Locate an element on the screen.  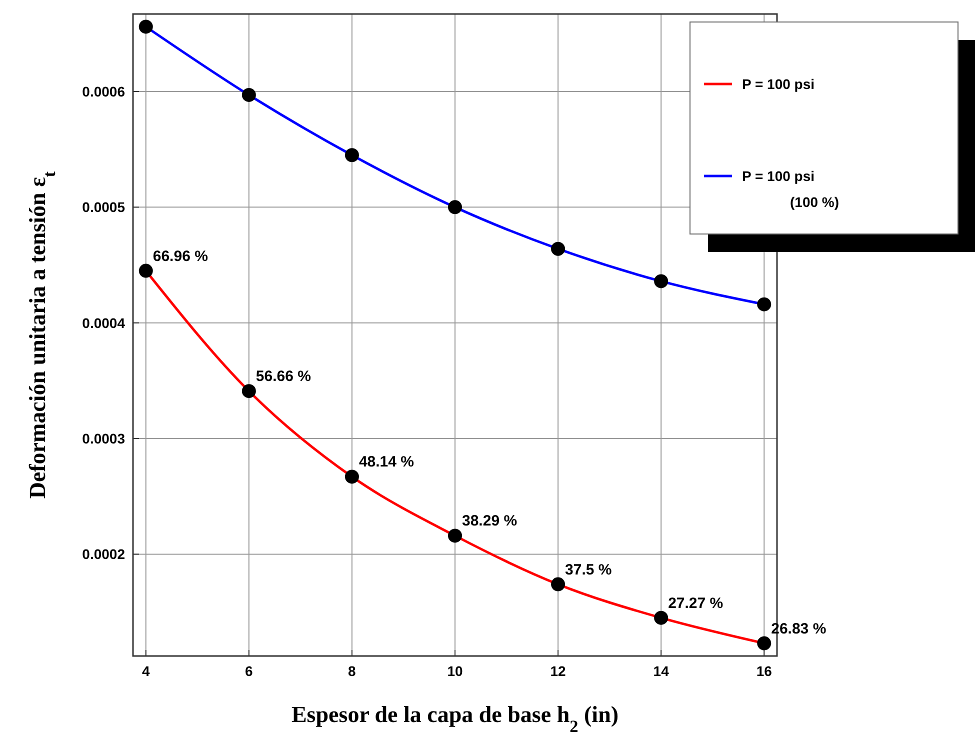
y-tick-label: 0.0002 is located at coordinates (104, 554).